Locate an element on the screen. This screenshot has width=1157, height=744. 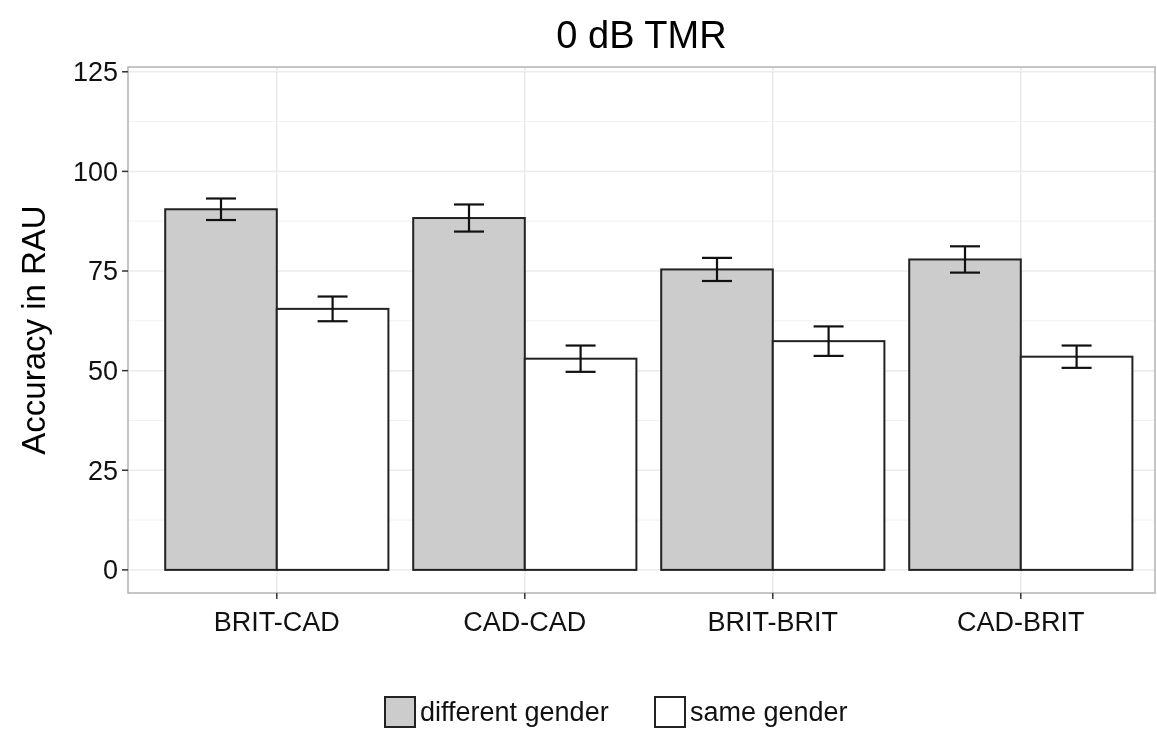
y-tick-label: 75 is located at coordinates (102, 271).